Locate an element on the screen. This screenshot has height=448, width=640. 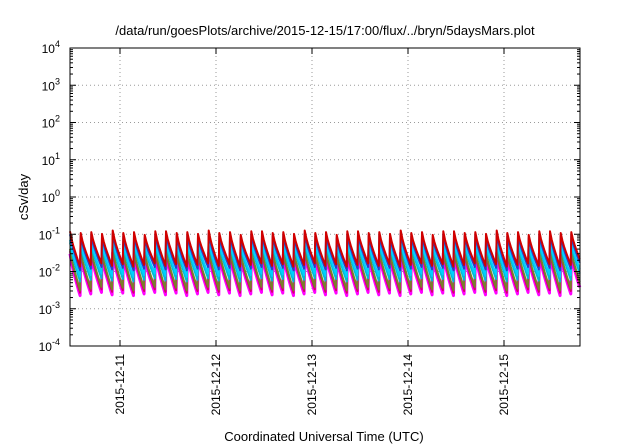
x-tick-label: 2015-12-13 is located at coordinates (312, 385).